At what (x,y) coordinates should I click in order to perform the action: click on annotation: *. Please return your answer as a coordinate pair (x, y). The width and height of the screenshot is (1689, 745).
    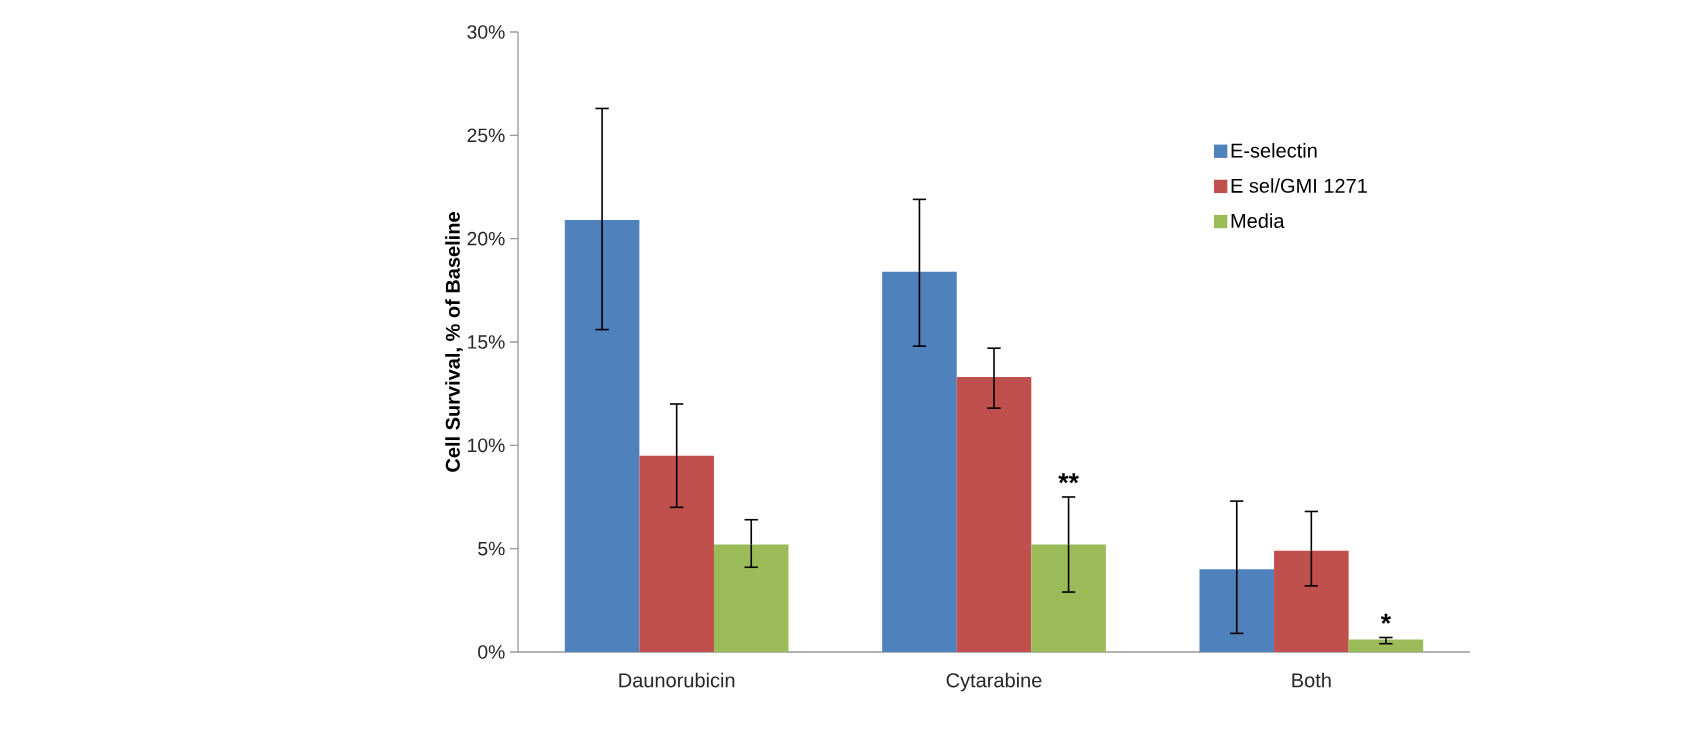
    Looking at the image, I should click on (1386, 618).